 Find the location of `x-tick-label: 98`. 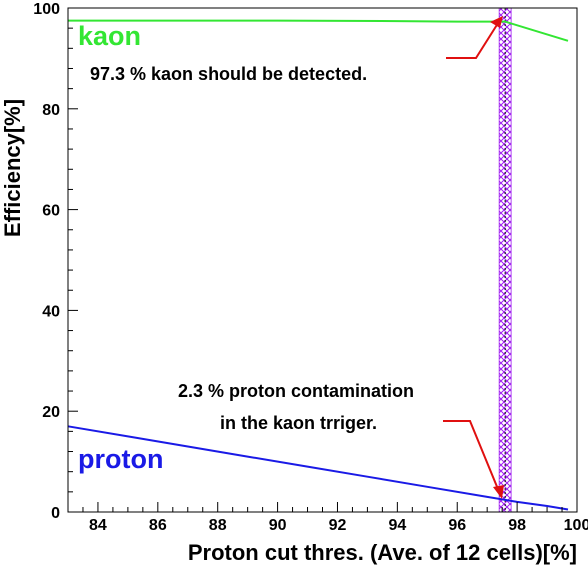

x-tick-label: 98 is located at coordinates (517, 525).